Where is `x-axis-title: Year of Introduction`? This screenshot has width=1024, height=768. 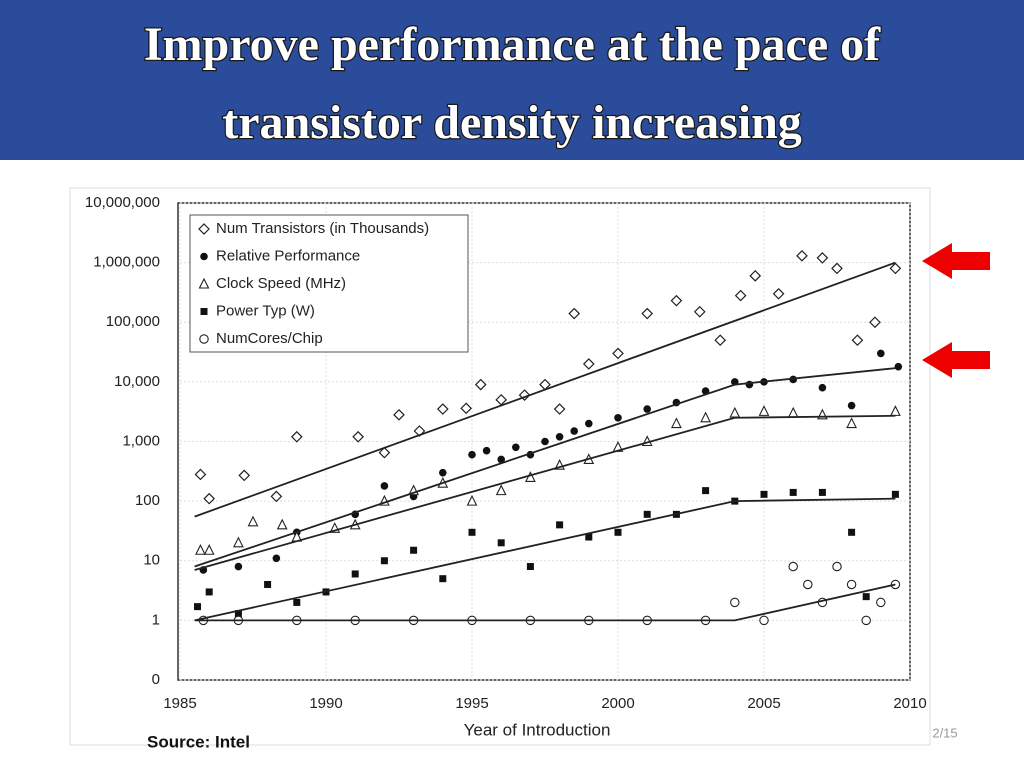 x-axis-title: Year of Introduction is located at coordinates (537, 729).